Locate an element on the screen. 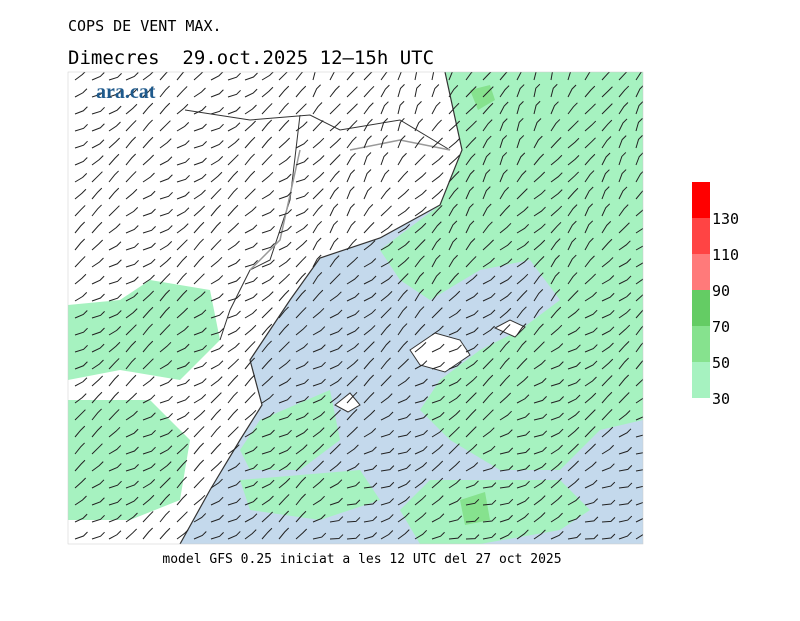 The image size is (800, 621). wind-area is located at coordinates (495, 512).